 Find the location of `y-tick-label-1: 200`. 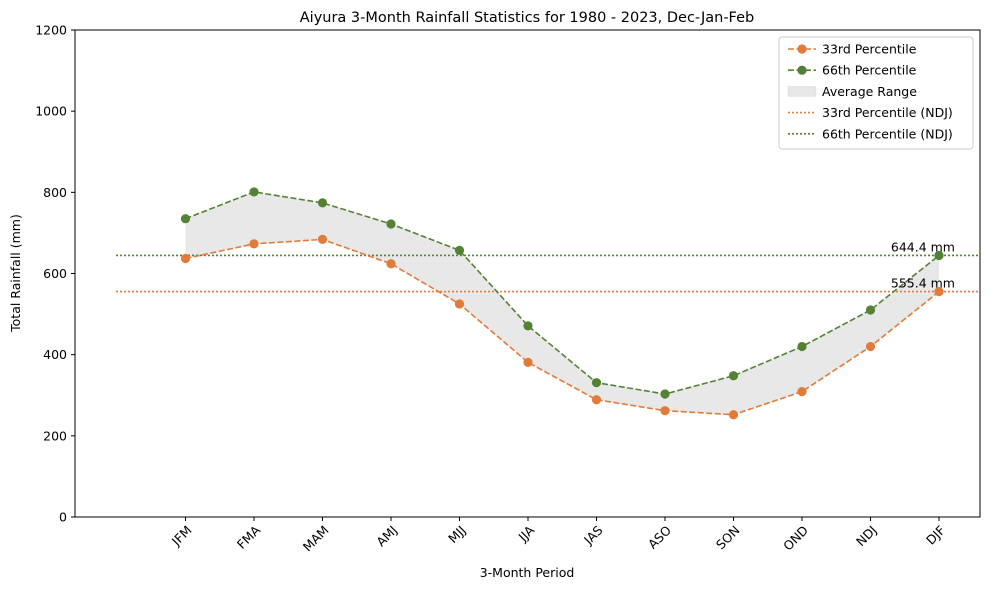

y-tick-label-1: 200 is located at coordinates (55, 435).